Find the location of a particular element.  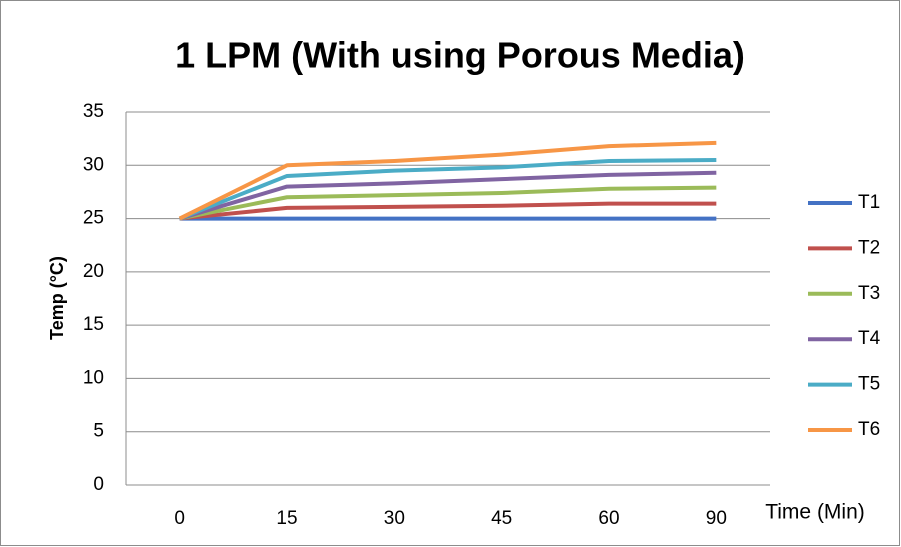

legend-label: T1 is located at coordinates (869, 202).